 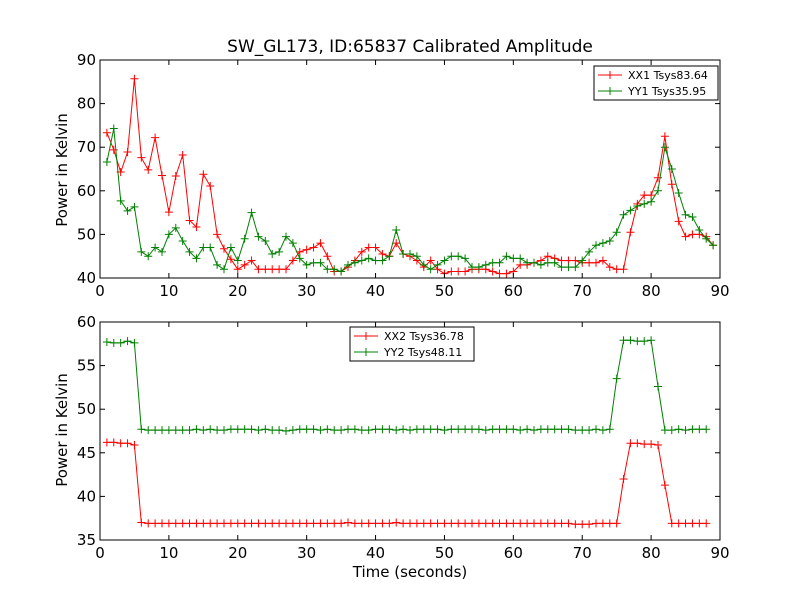 What do you see at coordinates (100, 553) in the screenshot?
I see `x-tick-label: 0` at bounding box center [100, 553].